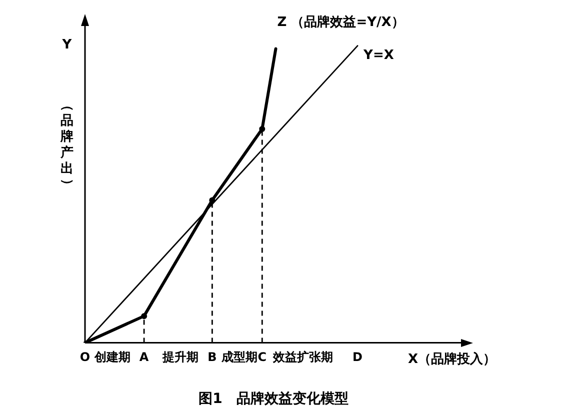 The width and height of the screenshot is (576, 420). Describe the element at coordinates (303, 357) in the screenshot. I see `x-tick-label: 效益扩张期` at that location.